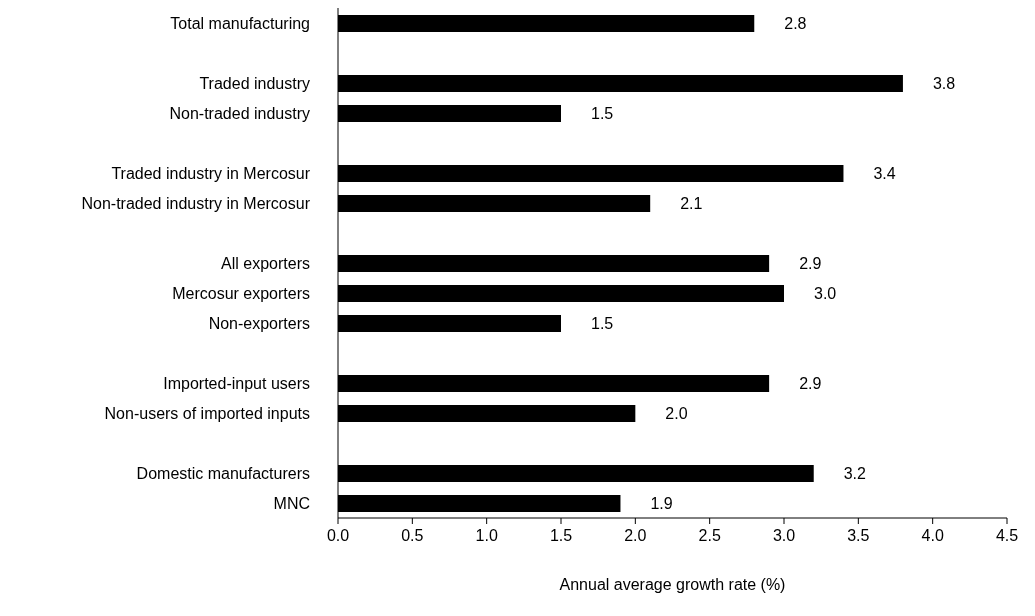 This screenshot has height=616, width=1035. What do you see at coordinates (486, 536) in the screenshot?
I see `x-tick-label: 1.0` at bounding box center [486, 536].